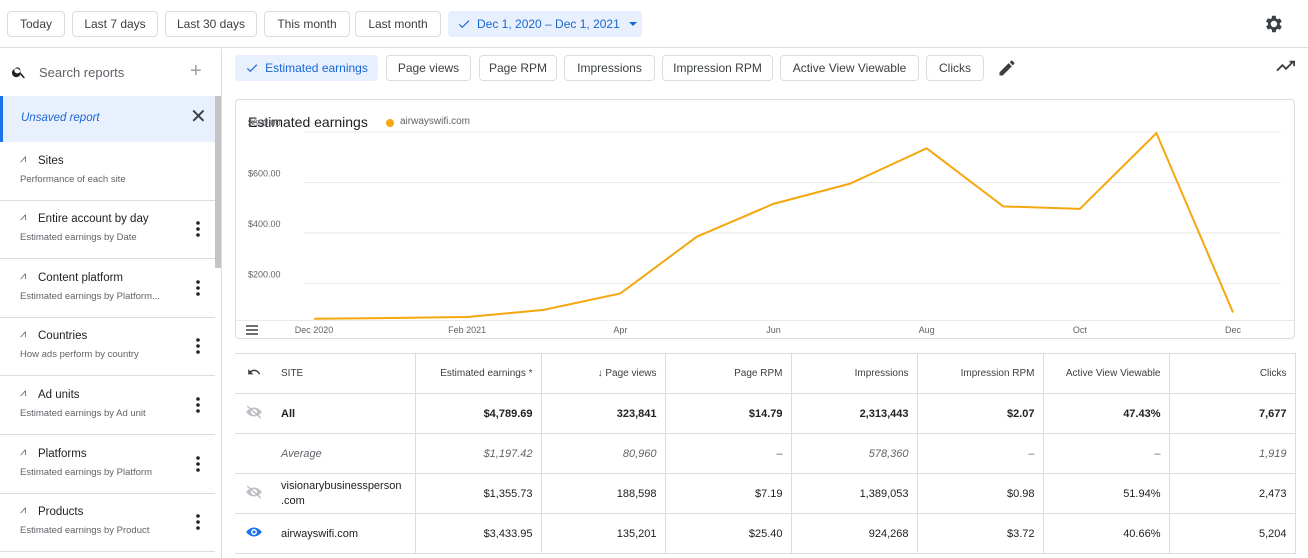 Image resolution: width=1308 pixels, height=558 pixels. What do you see at coordinates (773, 330) in the screenshot?
I see `x-tick-label: Jun` at bounding box center [773, 330].